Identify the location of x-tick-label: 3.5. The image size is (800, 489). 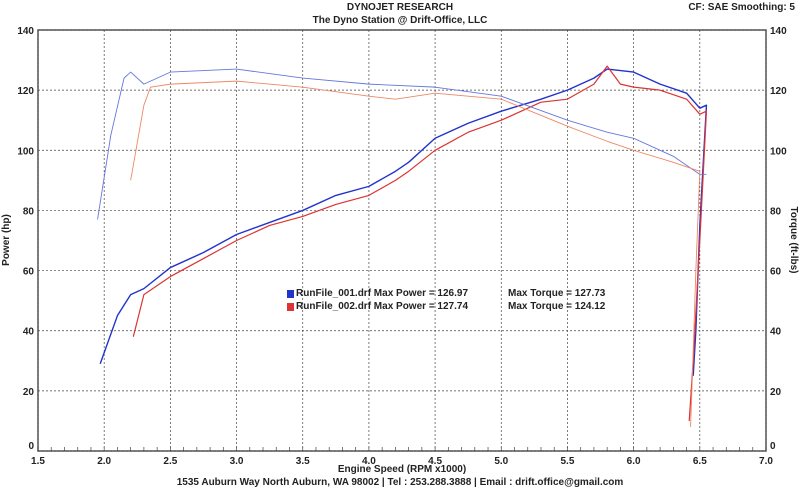
(303, 461).